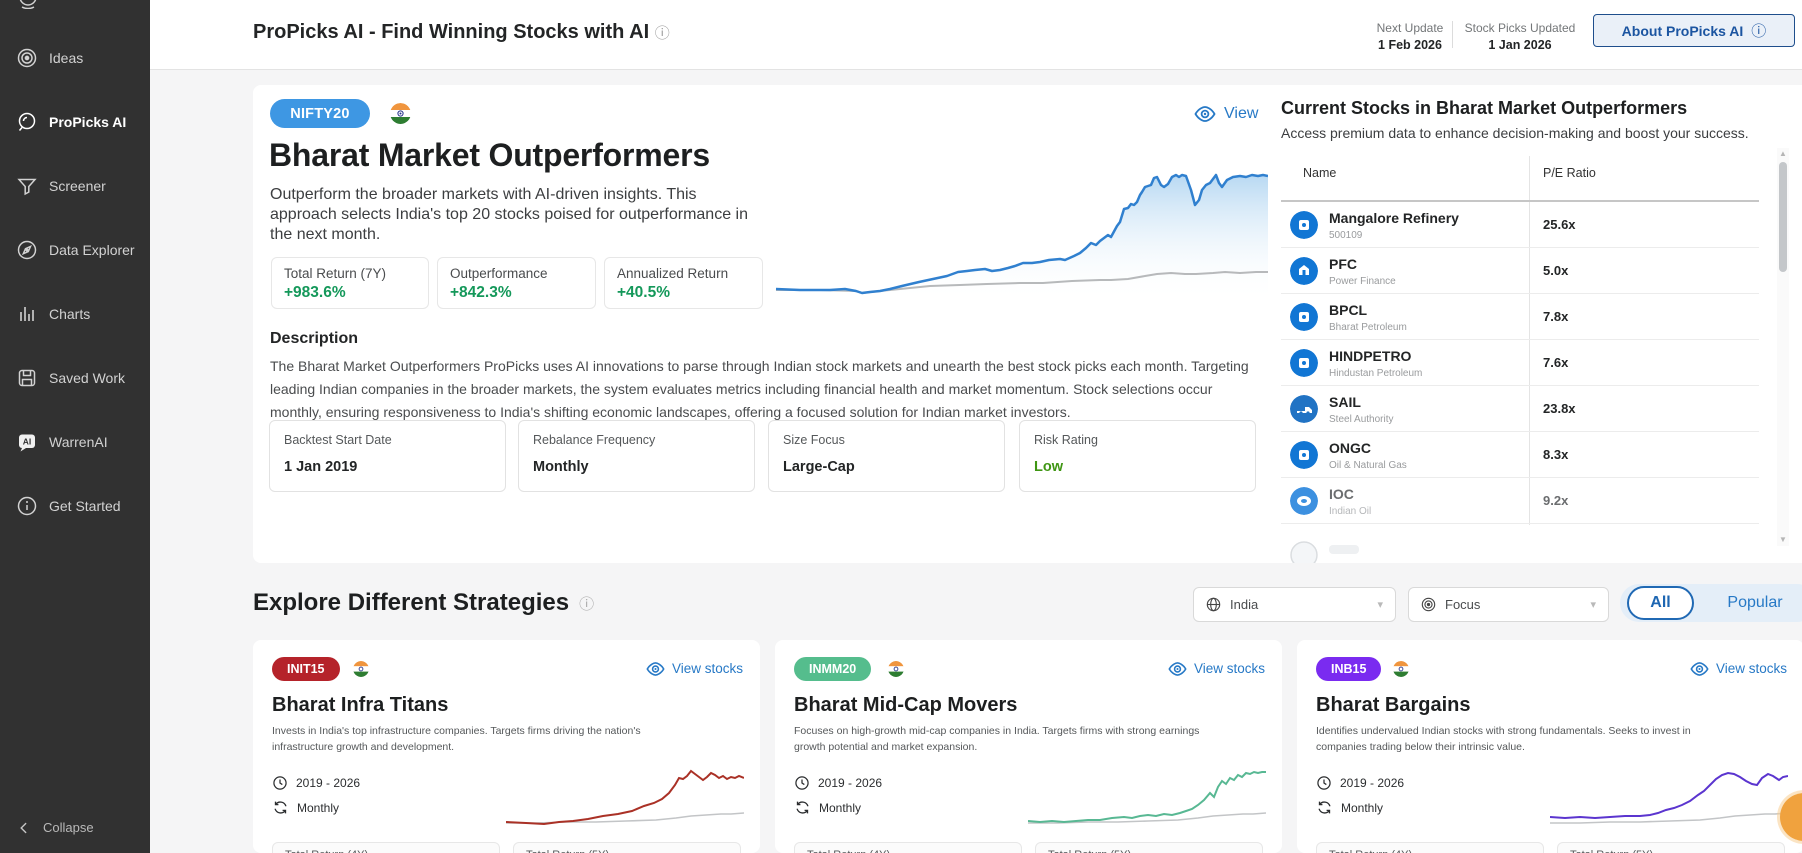 The width and height of the screenshot is (1802, 853). Describe the element at coordinates (27, 442) in the screenshot. I see `svg-text: AI` at that location.